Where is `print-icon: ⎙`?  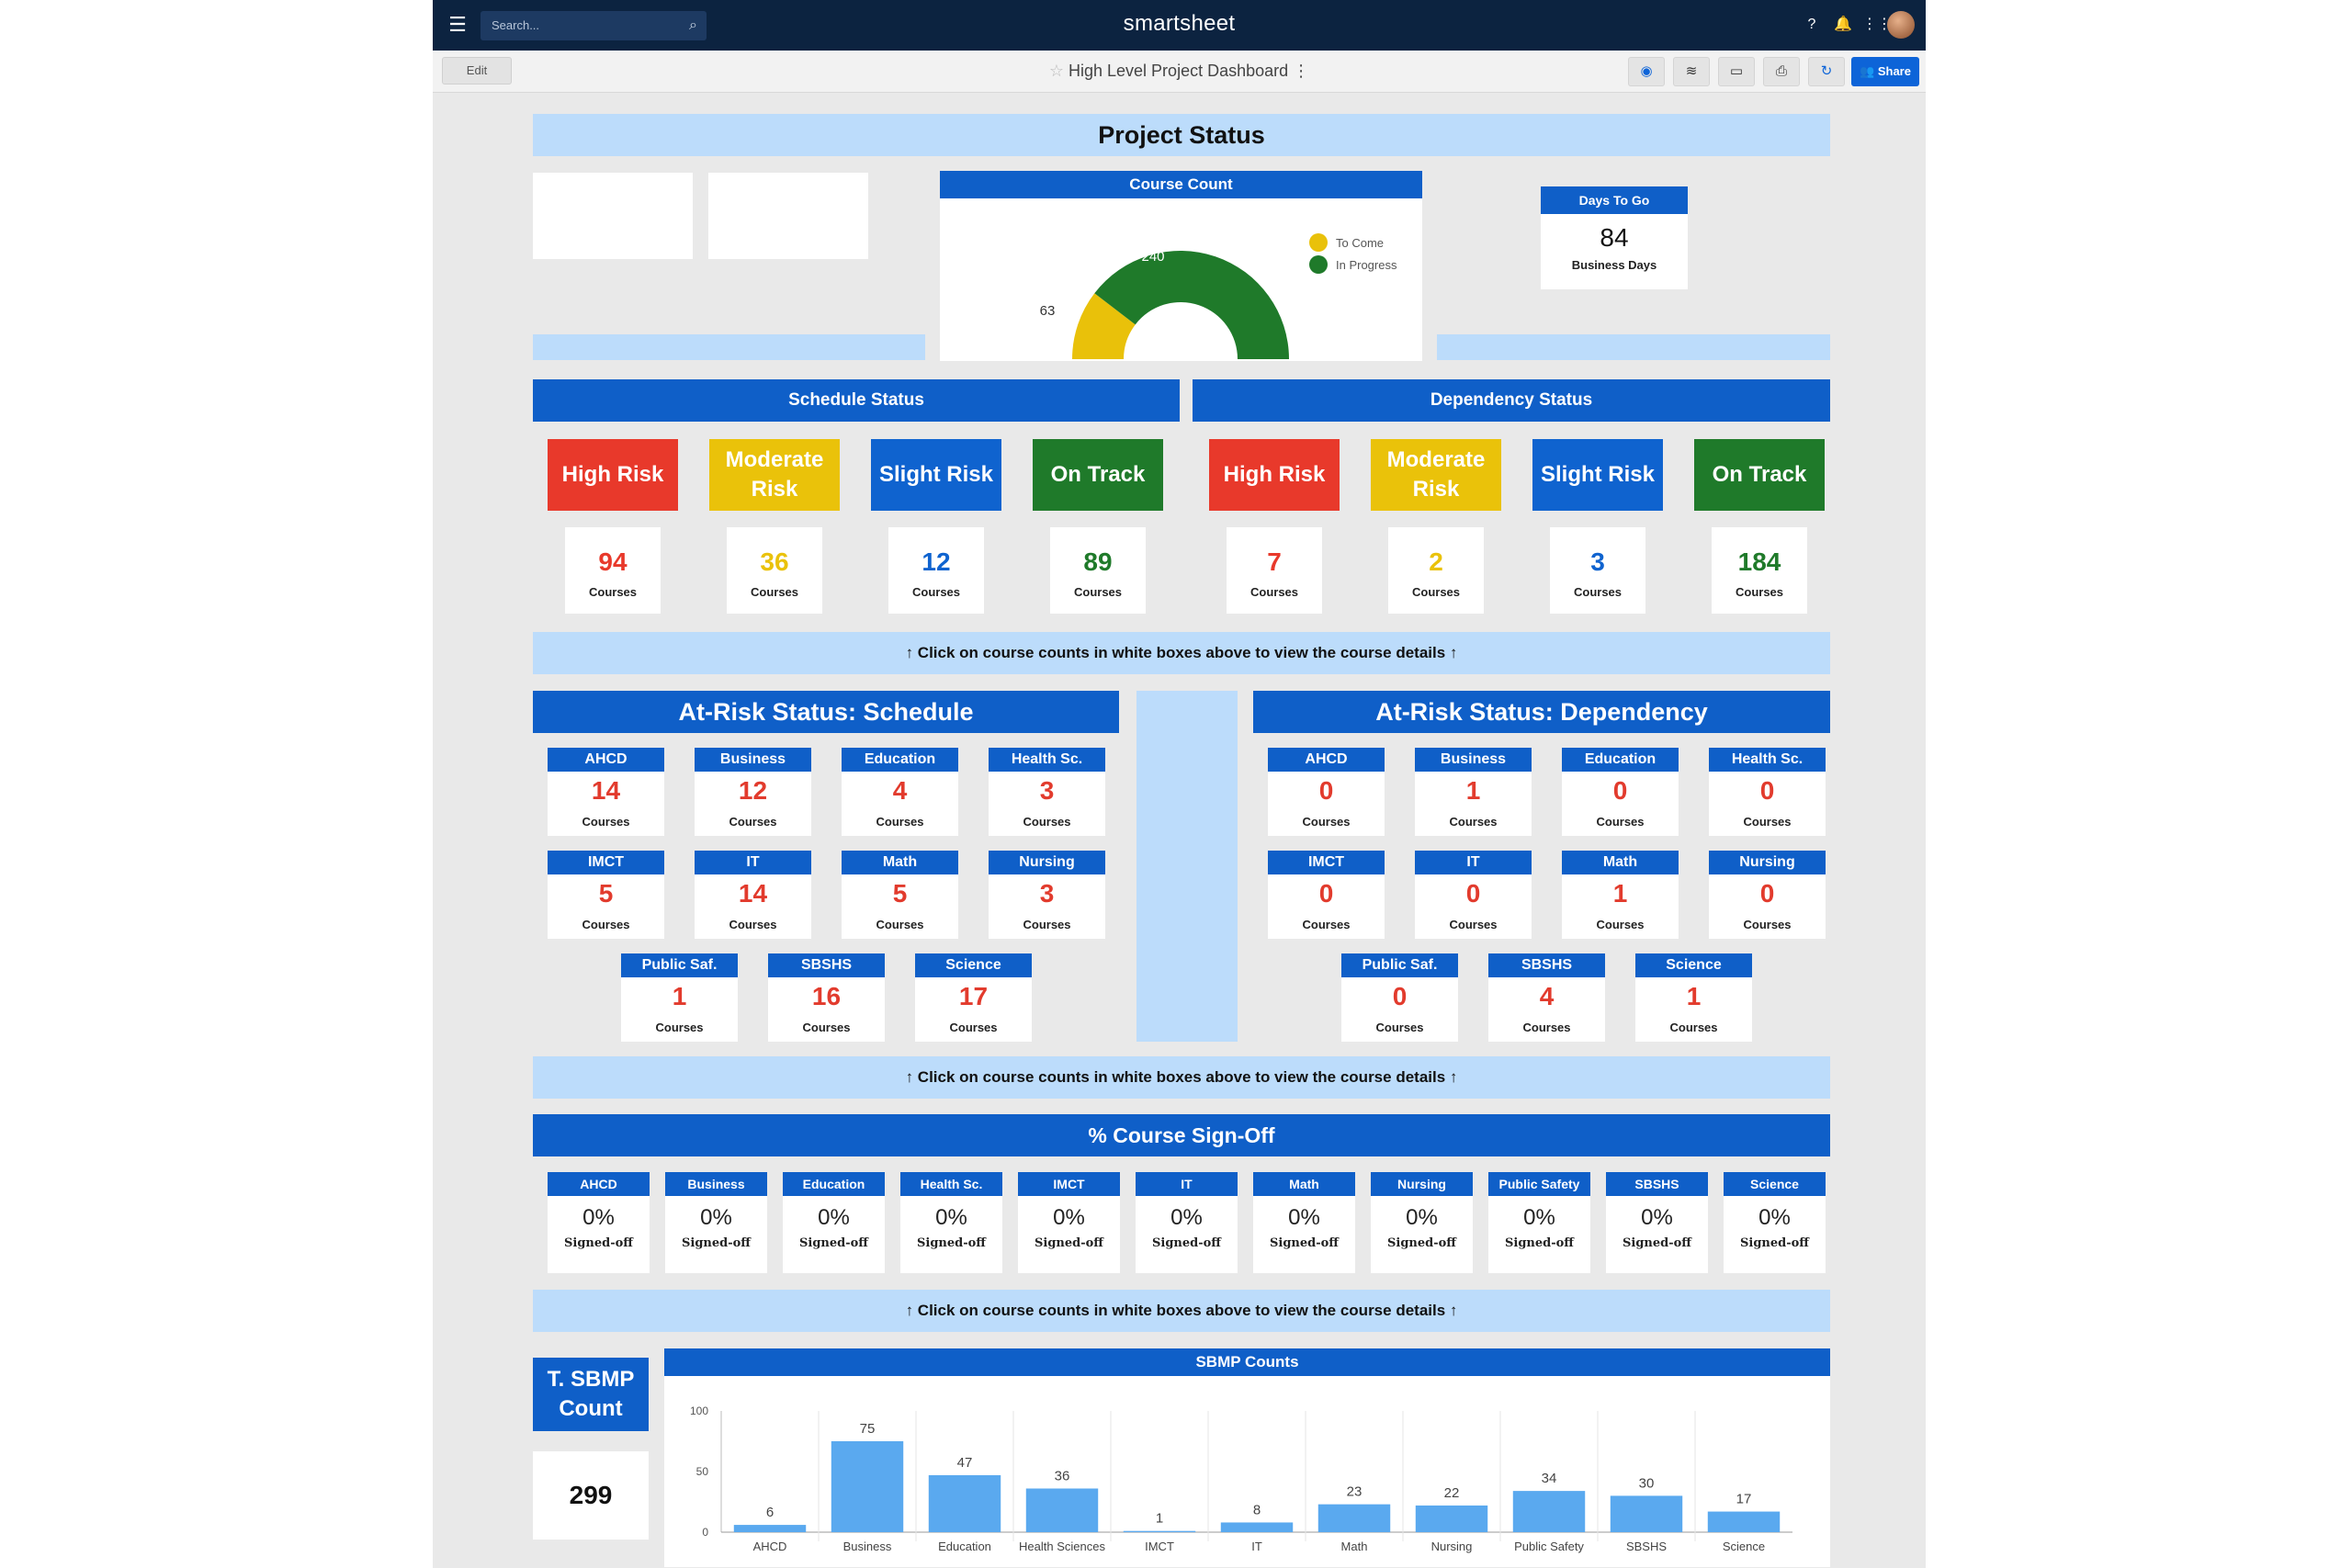
print-icon: ⎙ is located at coordinates (1781, 71).